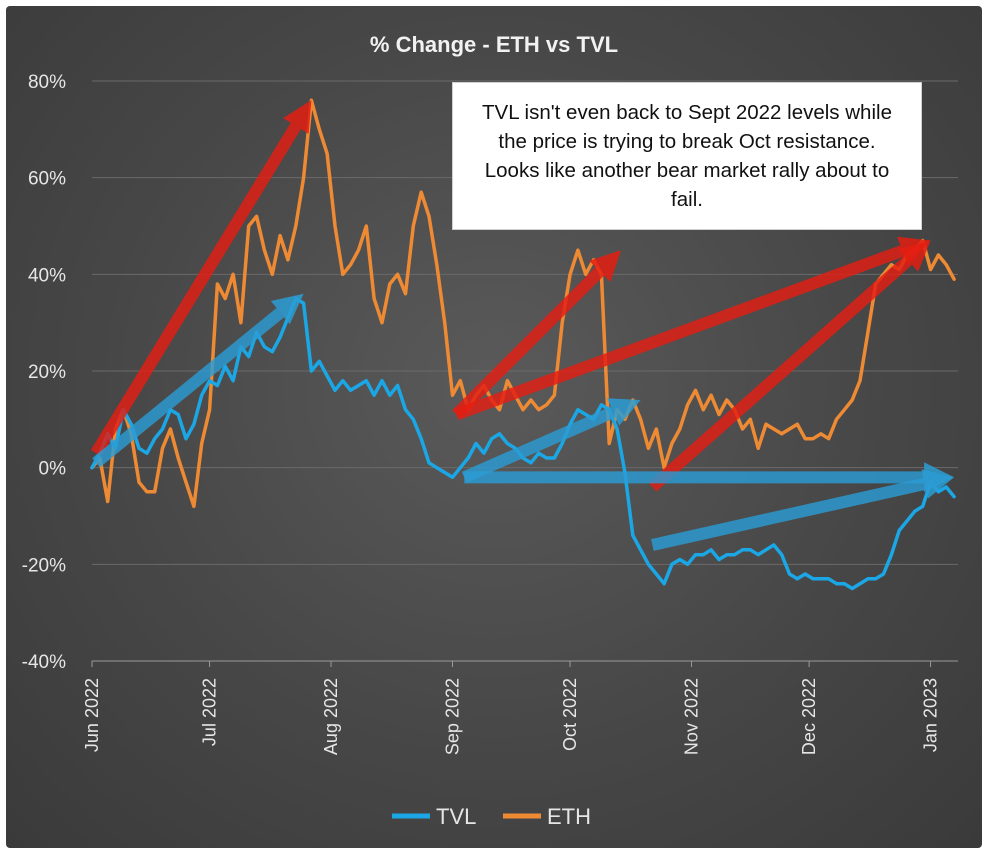 This screenshot has height=854, width=988. Describe the element at coordinates (44, 662) in the screenshot. I see `y-tick-label: -40%` at that location.